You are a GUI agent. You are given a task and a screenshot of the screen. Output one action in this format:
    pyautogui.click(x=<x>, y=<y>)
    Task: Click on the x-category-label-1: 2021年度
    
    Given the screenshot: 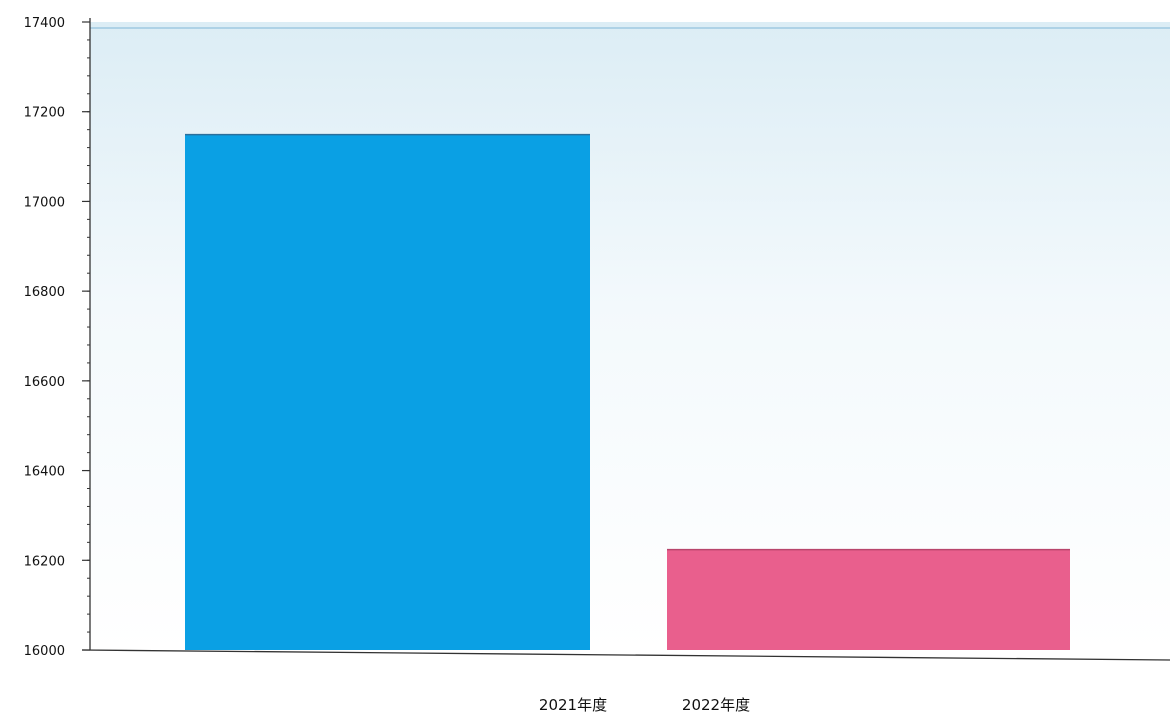 What is the action you would take?
    pyautogui.click(x=573, y=705)
    